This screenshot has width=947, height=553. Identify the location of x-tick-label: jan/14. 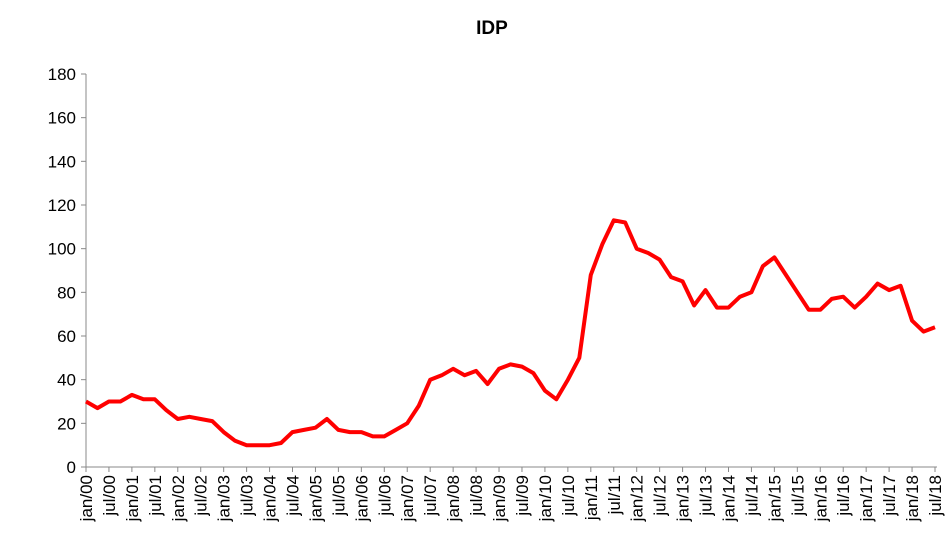
(728, 498).